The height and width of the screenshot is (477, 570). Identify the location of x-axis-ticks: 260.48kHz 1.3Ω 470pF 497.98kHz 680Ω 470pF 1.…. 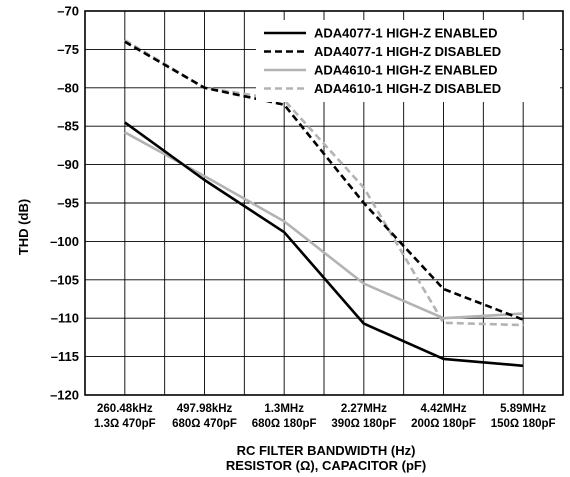
(325, 416).